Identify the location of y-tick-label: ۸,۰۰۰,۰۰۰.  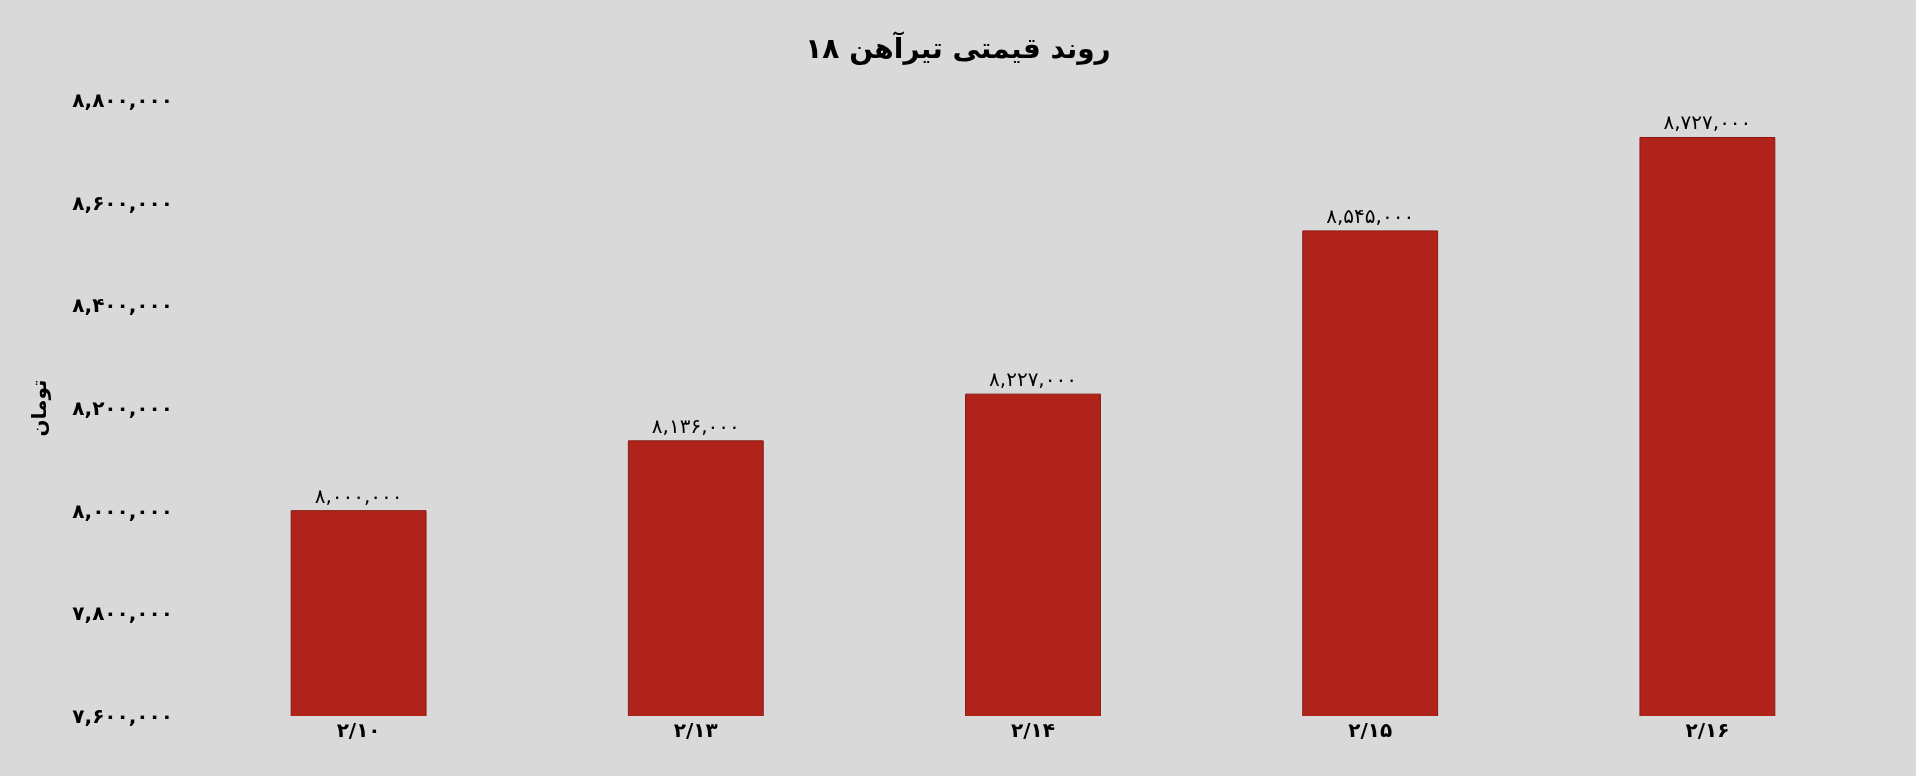
(122, 510).